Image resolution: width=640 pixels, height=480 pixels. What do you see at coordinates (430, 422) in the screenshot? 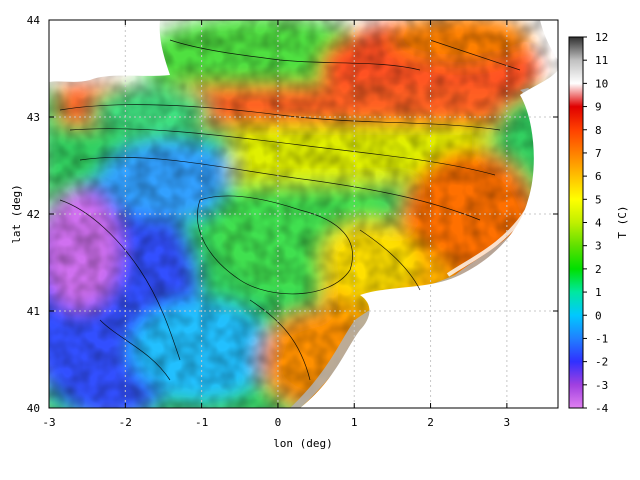
I see `x-tick-label: 2` at bounding box center [430, 422].